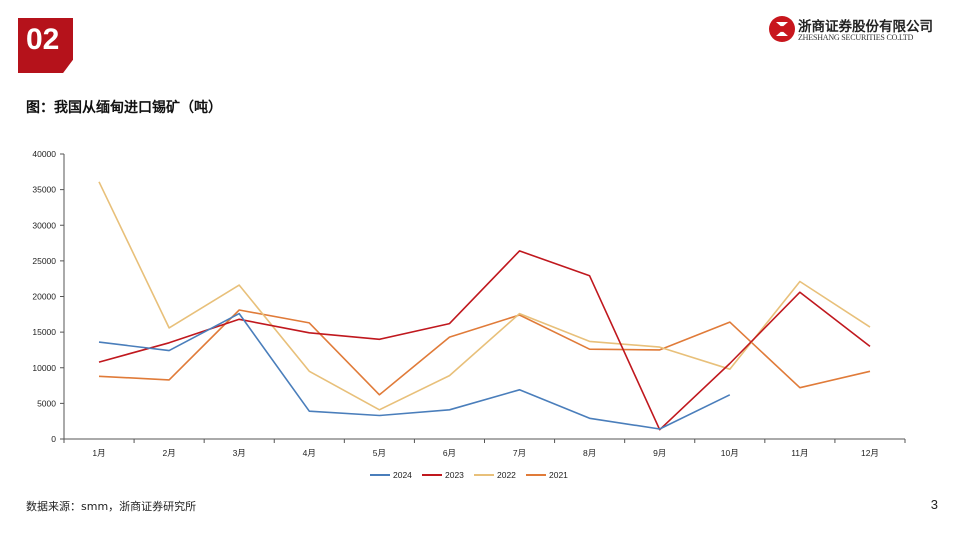  Describe the element at coordinates (506, 475) in the screenshot. I see `legend-label-2022: 2022` at that location.